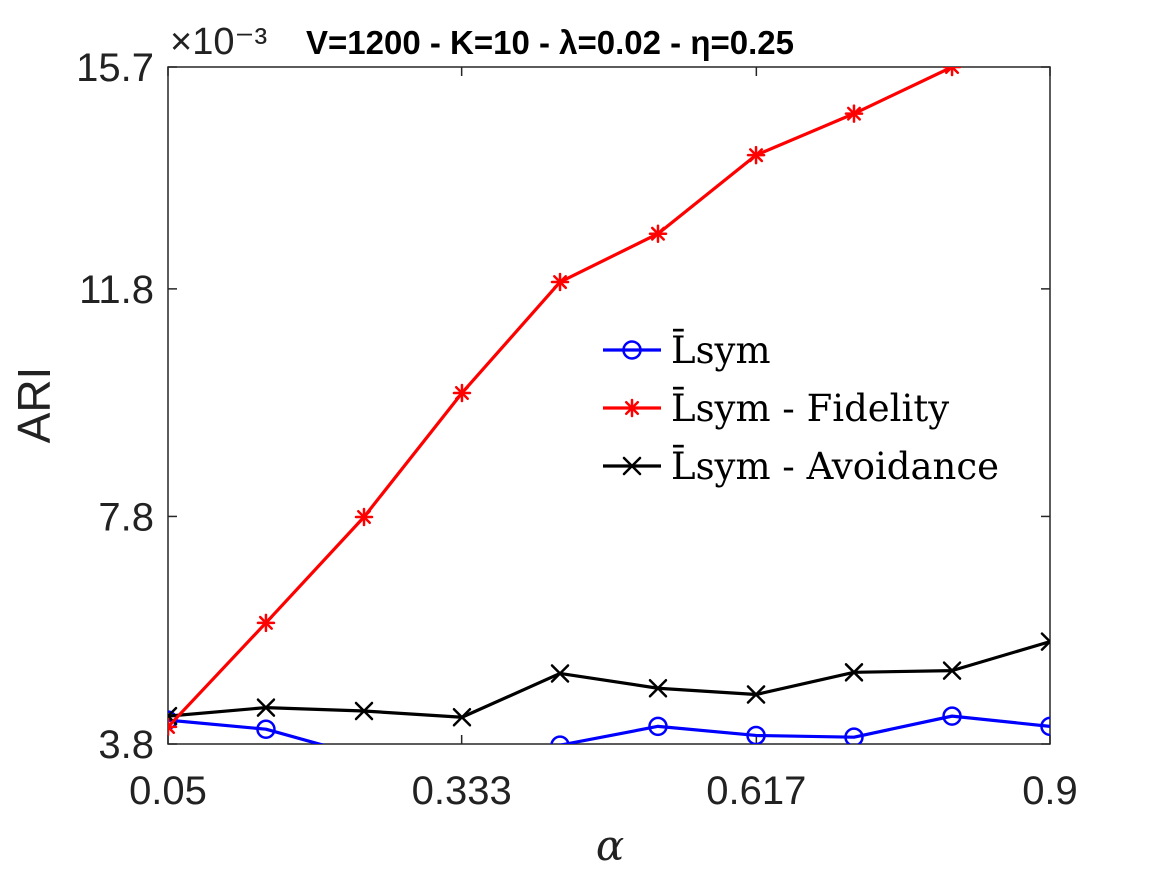 This screenshot has height=875, width=1167. Describe the element at coordinates (116, 290) in the screenshot. I see `y-tick-label: 11.8` at that location.